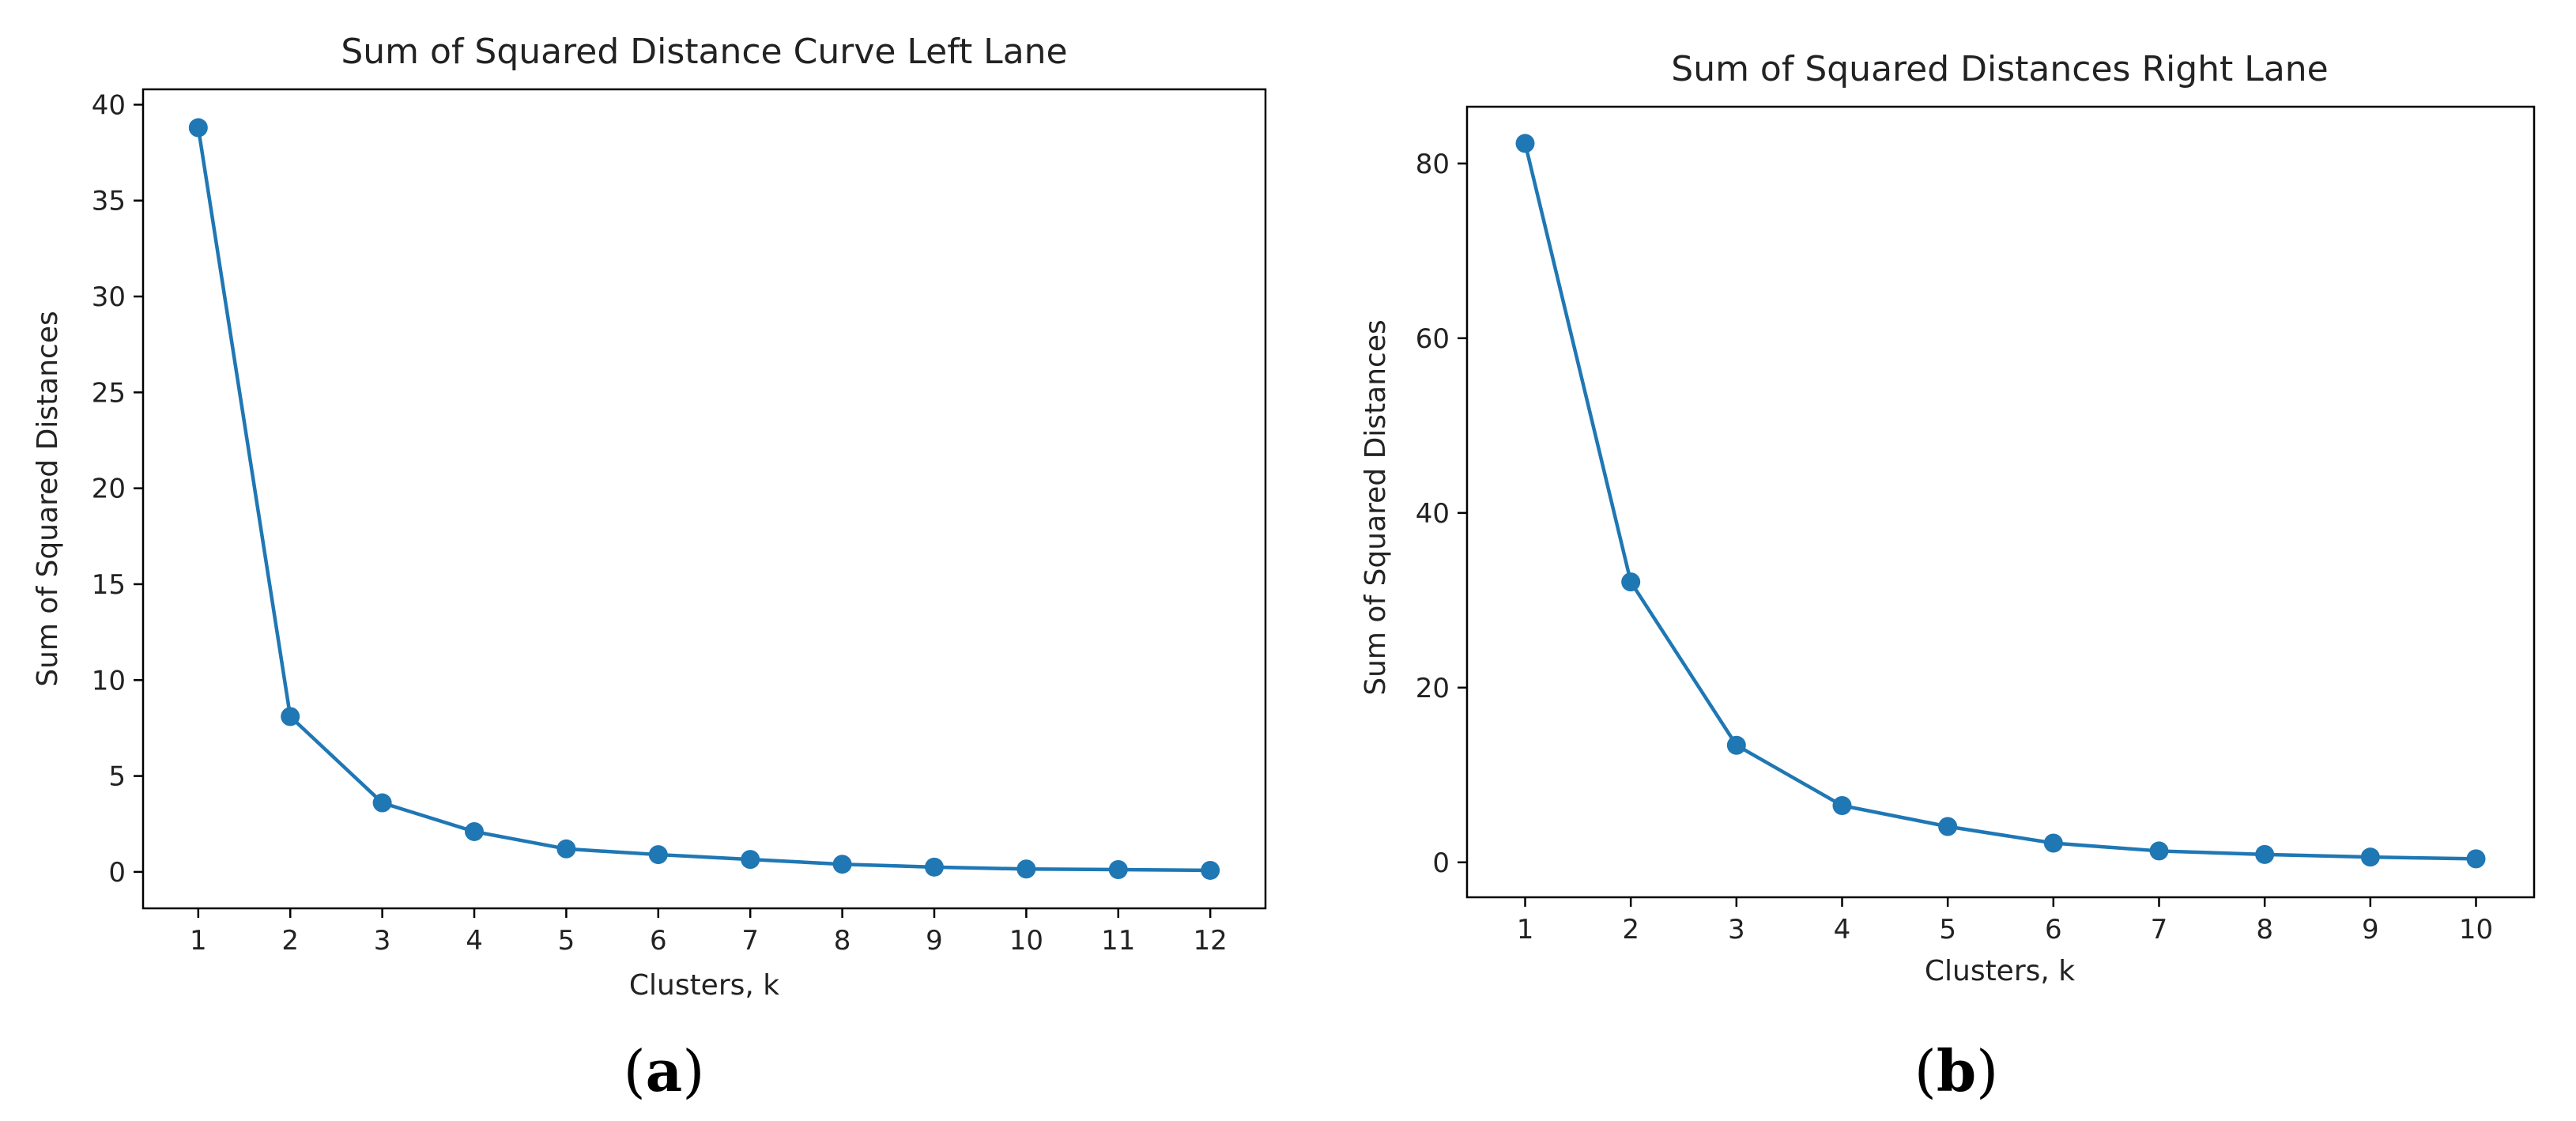  Describe the element at coordinates (117, 873) in the screenshot. I see `chart-a-y-tick-label: 0` at that location.